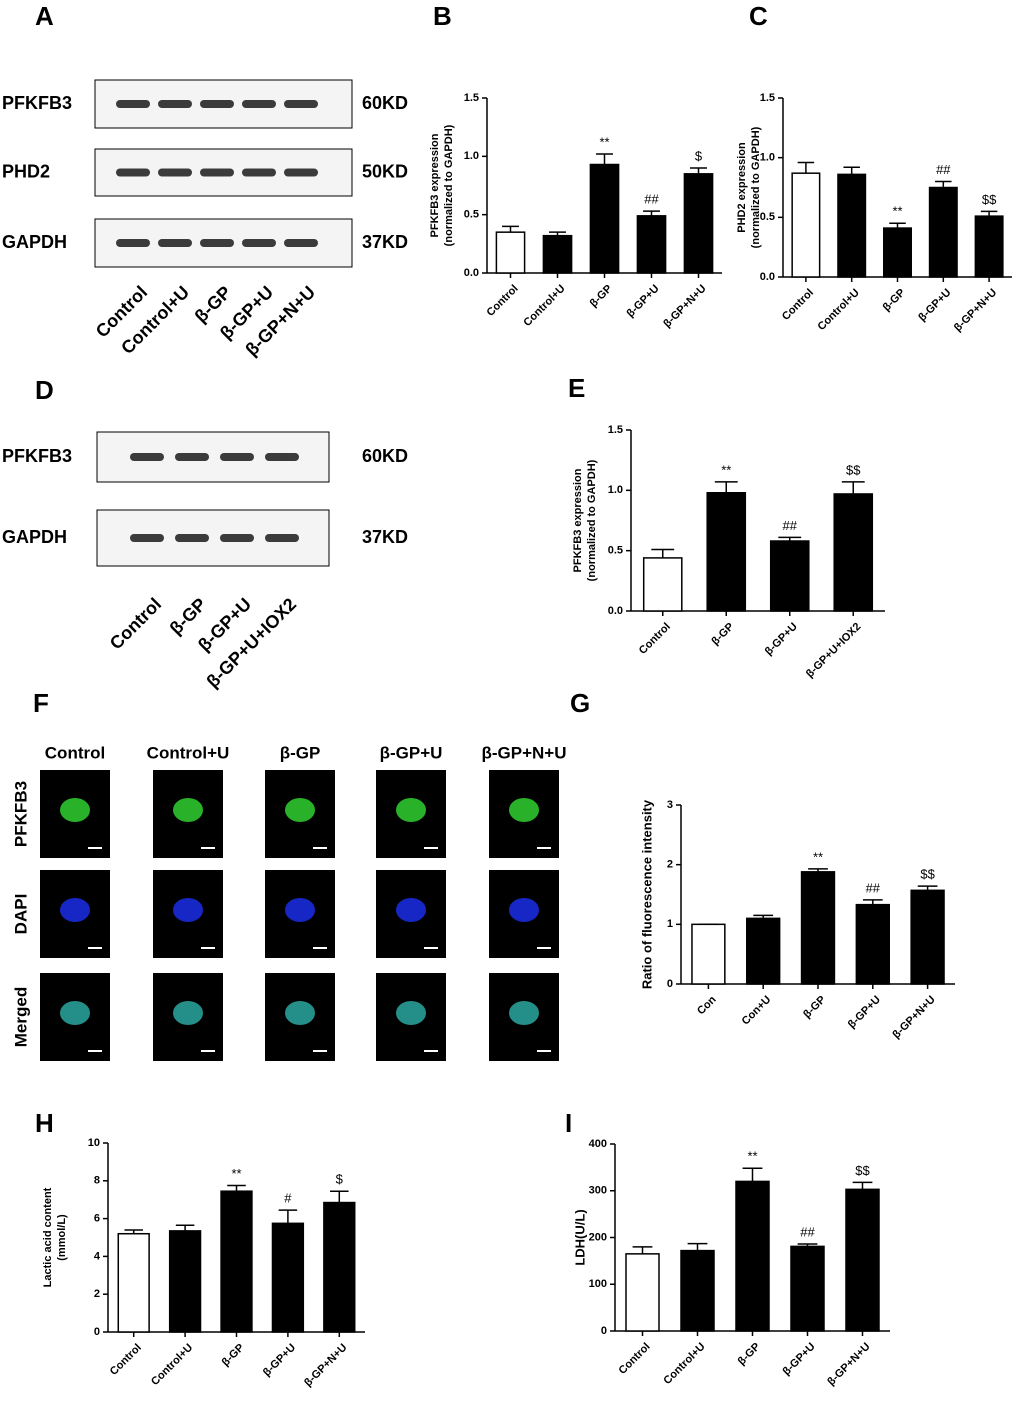  I want to click on y-axis-label: (mmol/L), so click(62, 1237).